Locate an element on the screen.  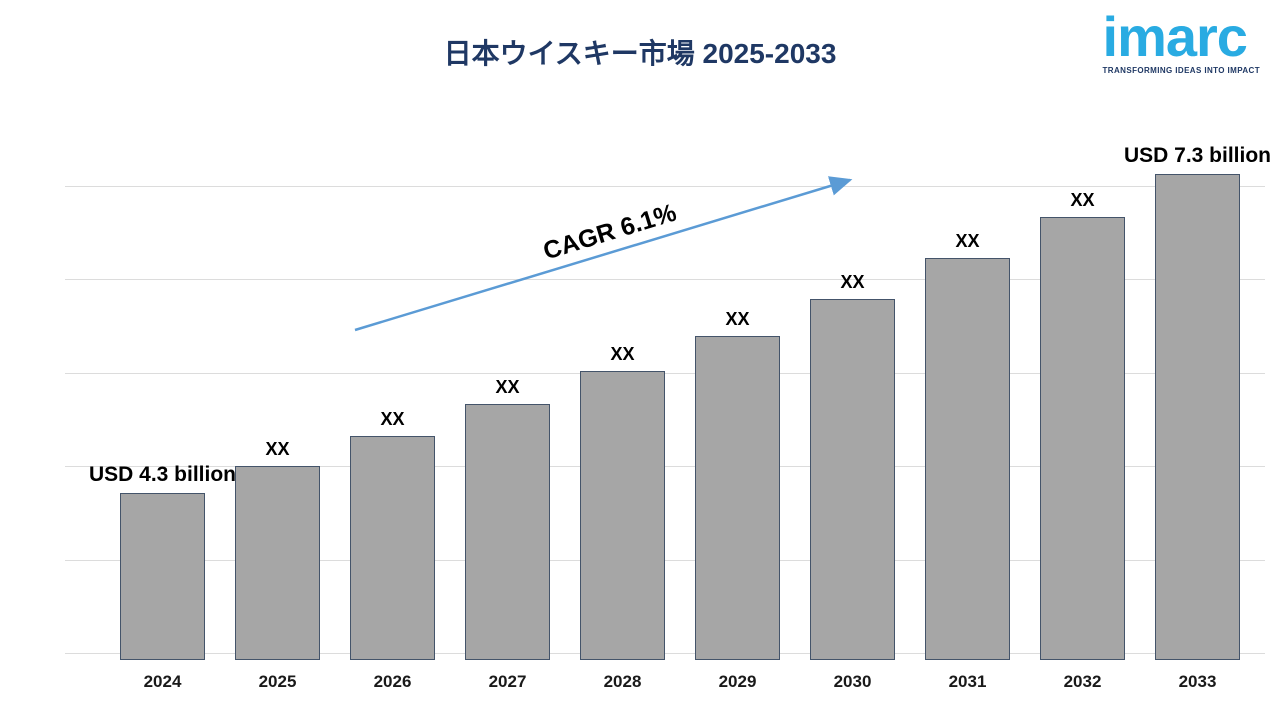
bar-2031: XX is located at coordinates (967, 445).